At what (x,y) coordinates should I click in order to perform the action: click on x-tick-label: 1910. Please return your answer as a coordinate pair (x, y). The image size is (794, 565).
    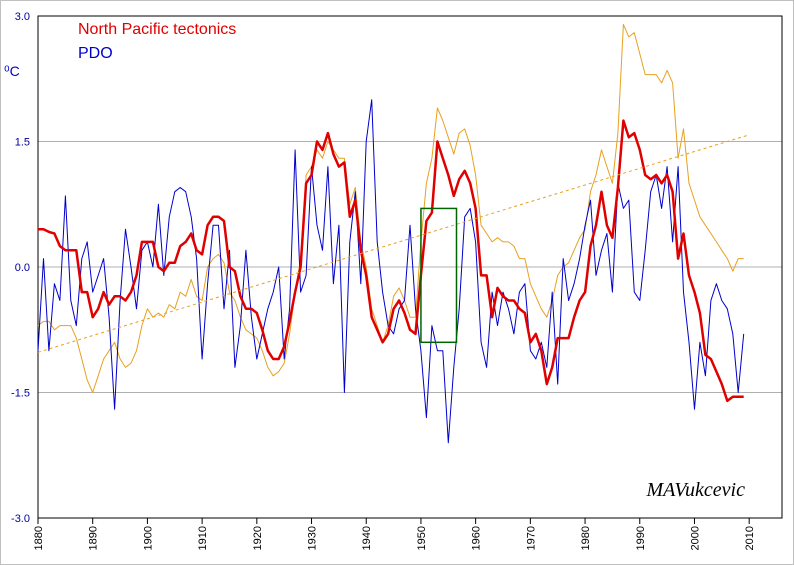
    Looking at the image, I should click on (203, 538).